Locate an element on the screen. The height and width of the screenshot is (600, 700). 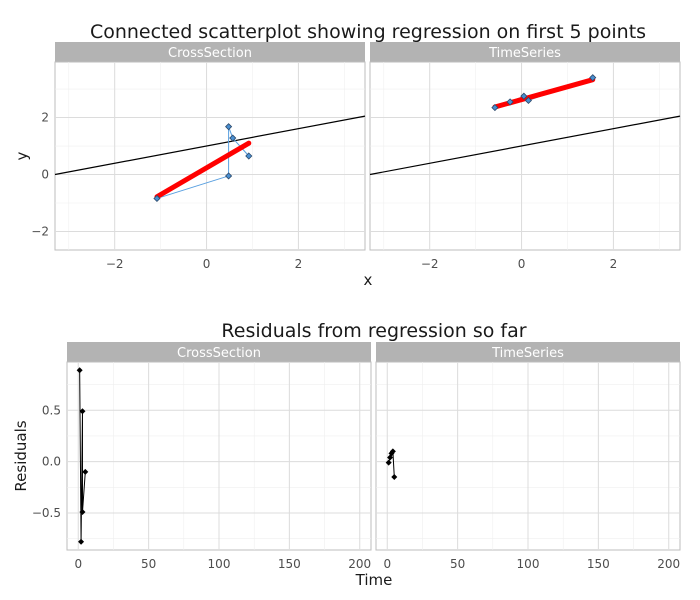
top-strip-label-timeseries: TimeSeries is located at coordinates (524, 53).